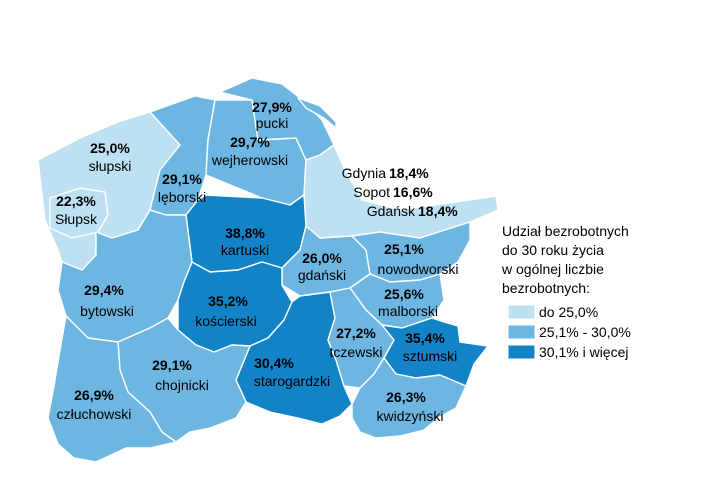 The width and height of the screenshot is (710, 499). Describe the element at coordinates (413, 192) in the screenshot. I see `value-sopot: 16,6%` at that location.